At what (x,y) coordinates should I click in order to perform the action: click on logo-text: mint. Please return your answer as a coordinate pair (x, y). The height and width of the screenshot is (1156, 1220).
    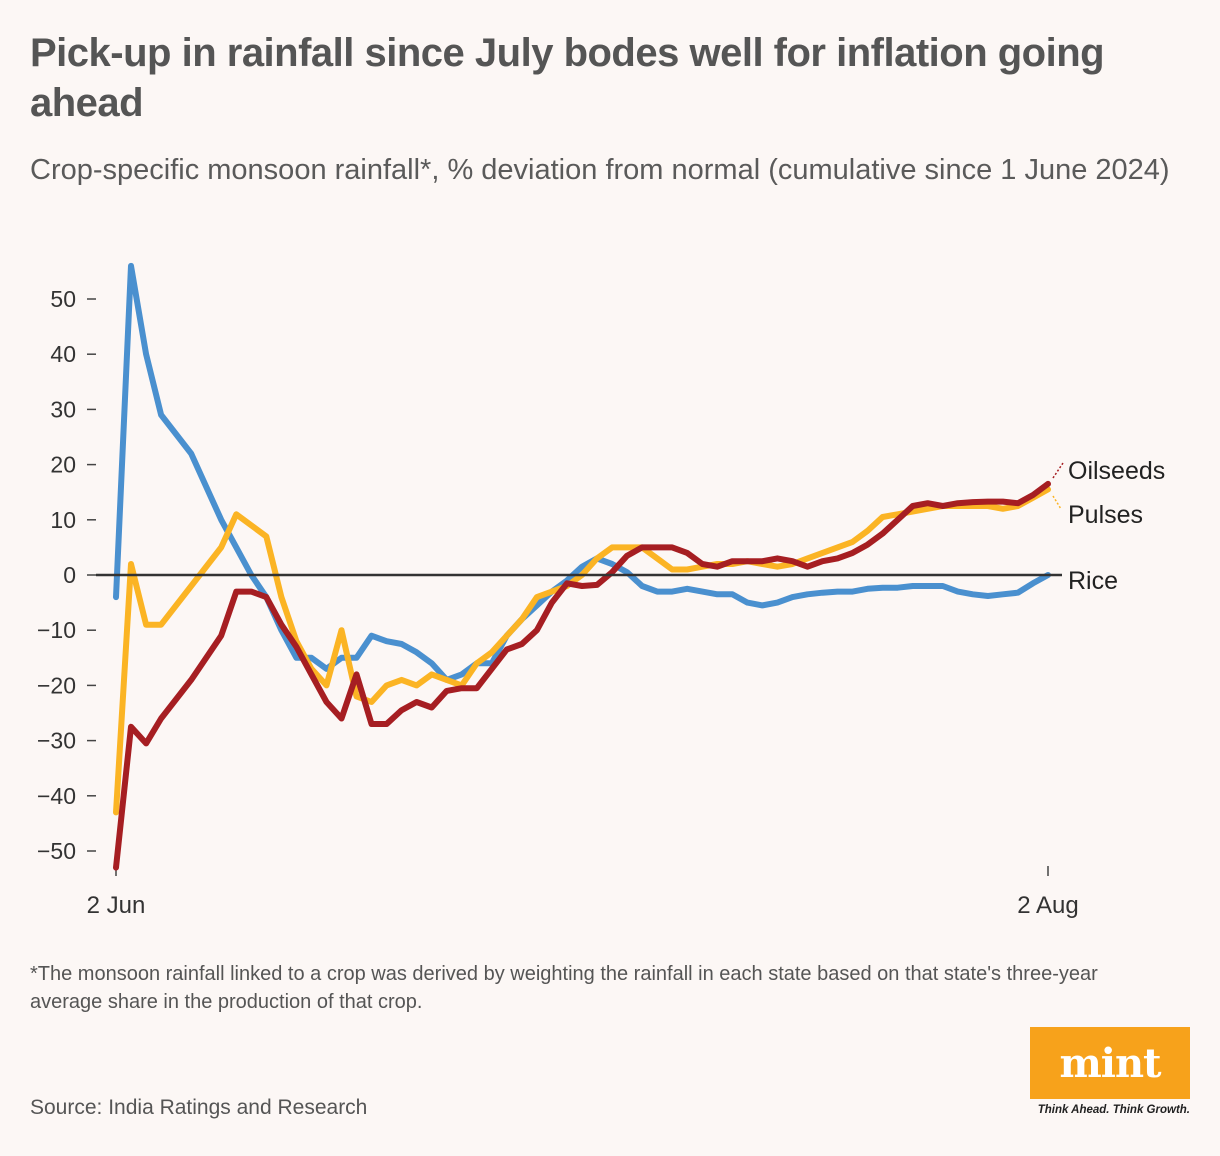
    Looking at the image, I should click on (1110, 1063).